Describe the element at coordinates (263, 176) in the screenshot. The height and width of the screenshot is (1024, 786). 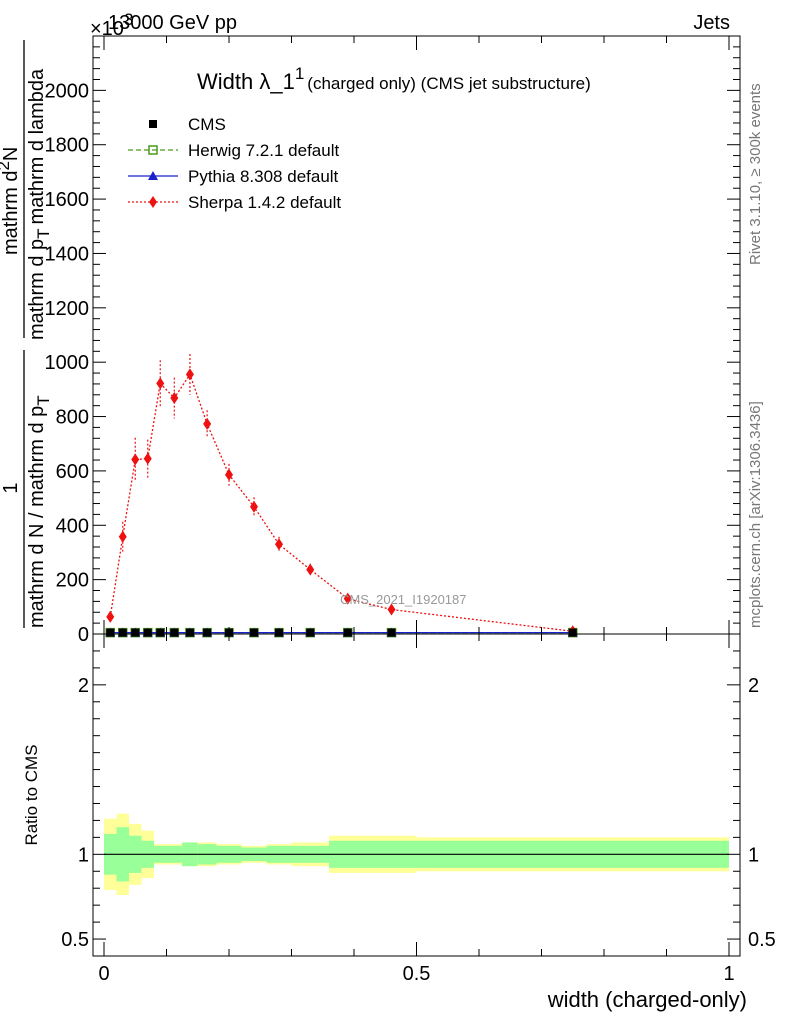
I see `legend-label: Pythia 8.308 default` at that location.